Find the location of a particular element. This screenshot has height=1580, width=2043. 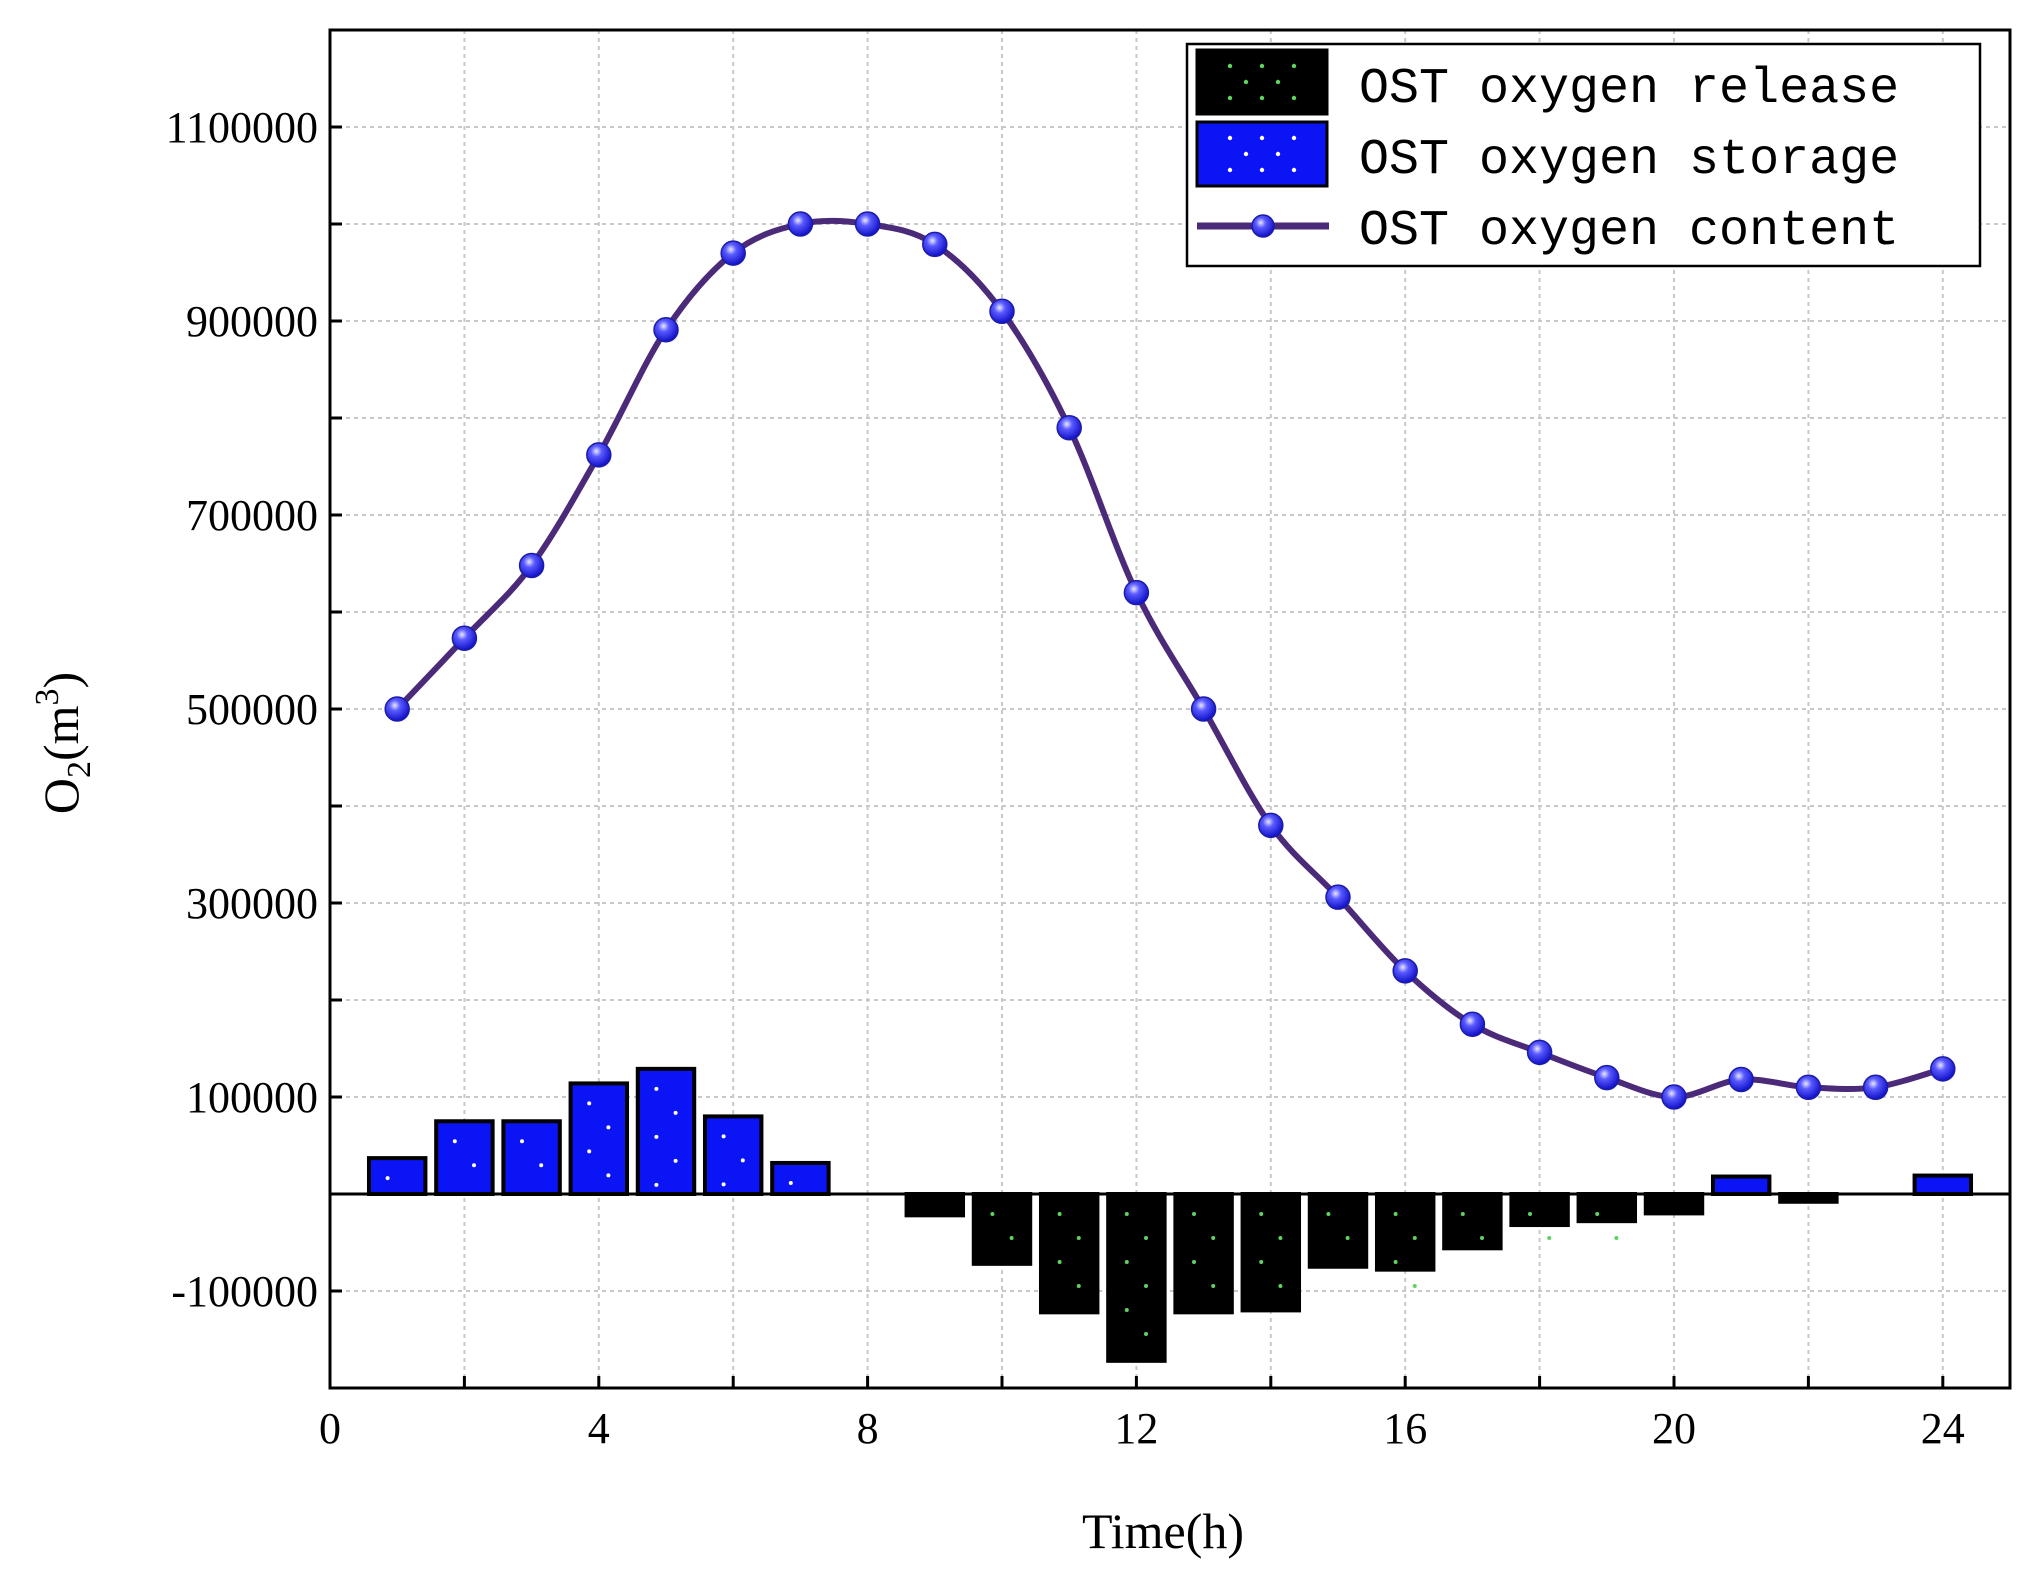

y-tick-label: 100000 is located at coordinates (252, 1097).